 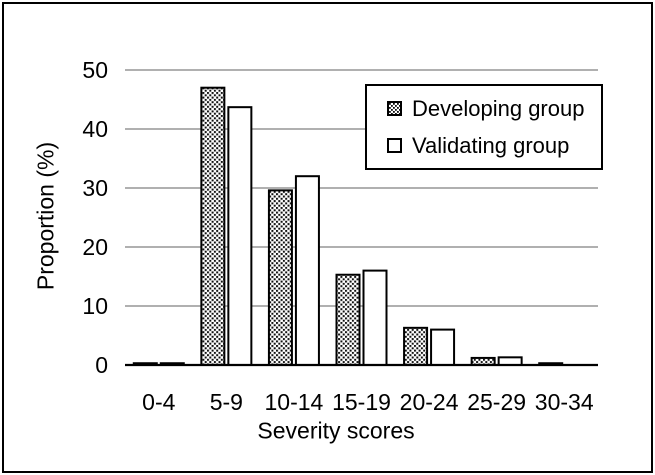 I want to click on legend-label-developing: Developing group, so click(x=498, y=108).